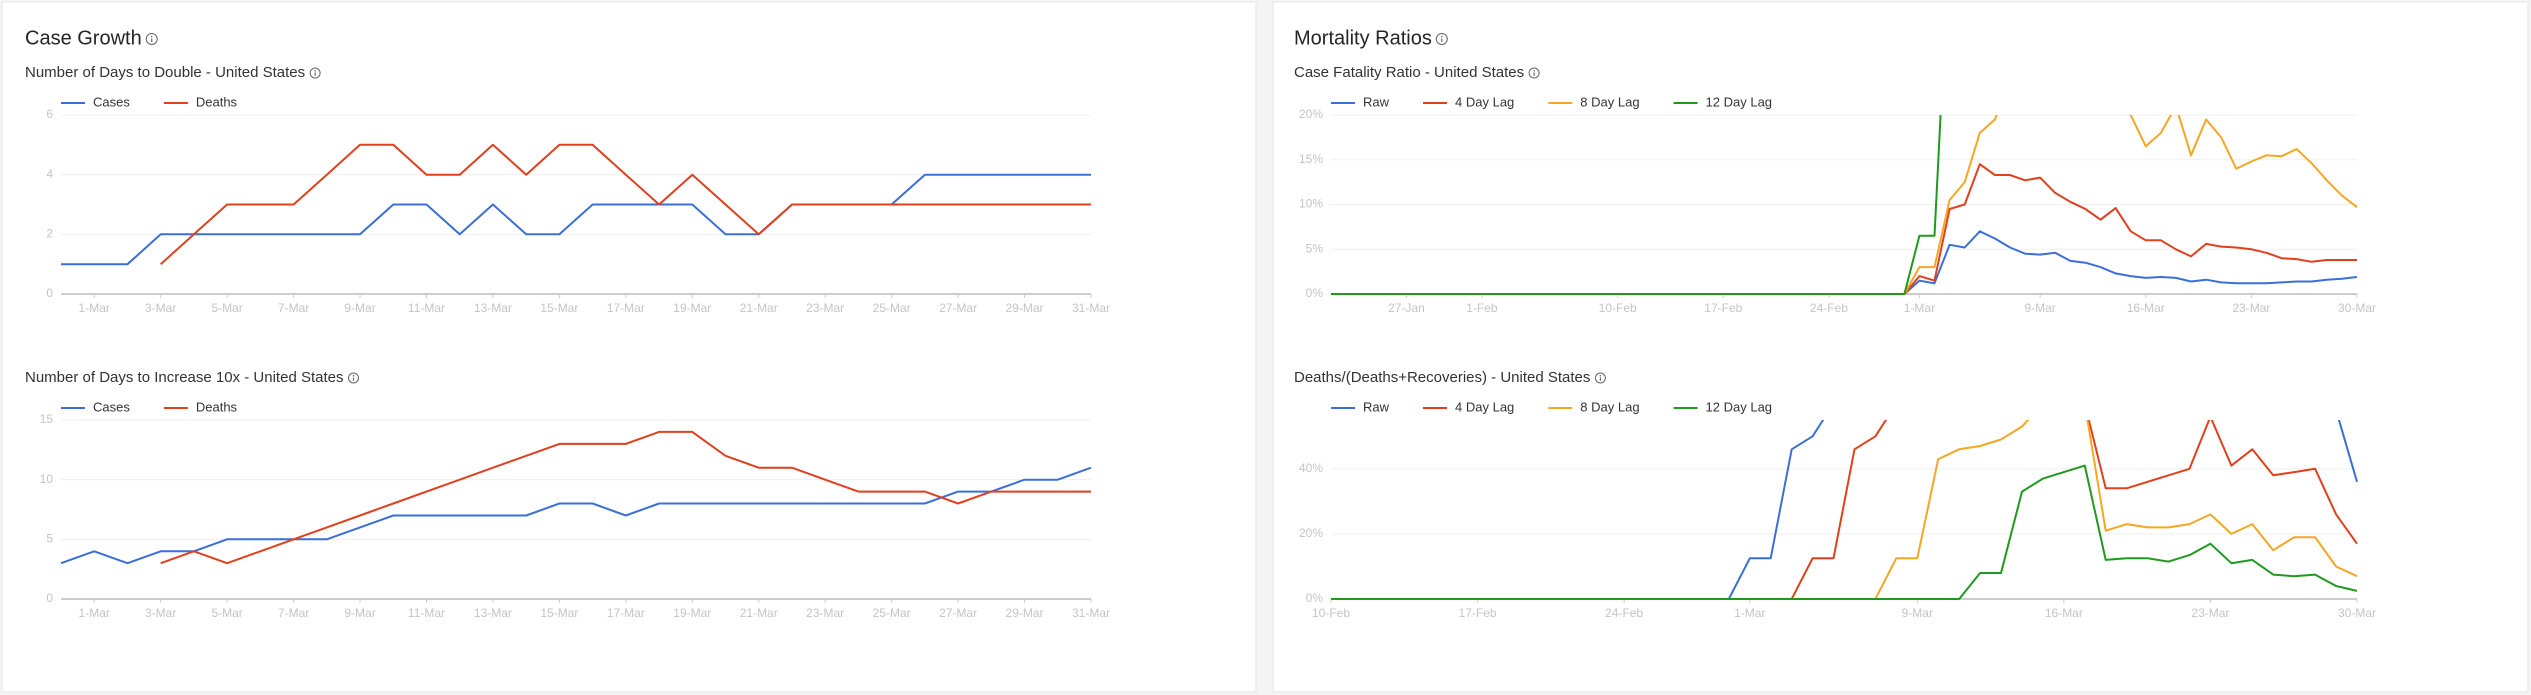  What do you see at coordinates (49, 114) in the screenshot?
I see `y-tick-label: 6` at bounding box center [49, 114].